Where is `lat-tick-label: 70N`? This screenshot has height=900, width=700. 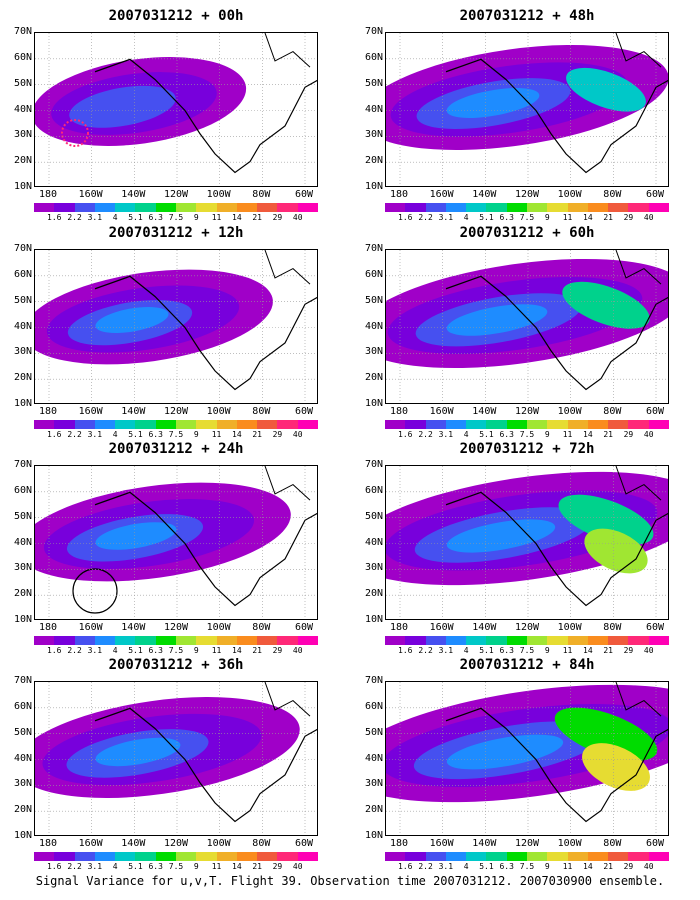 lat-tick-label: 70N is located at coordinates (22, 680).